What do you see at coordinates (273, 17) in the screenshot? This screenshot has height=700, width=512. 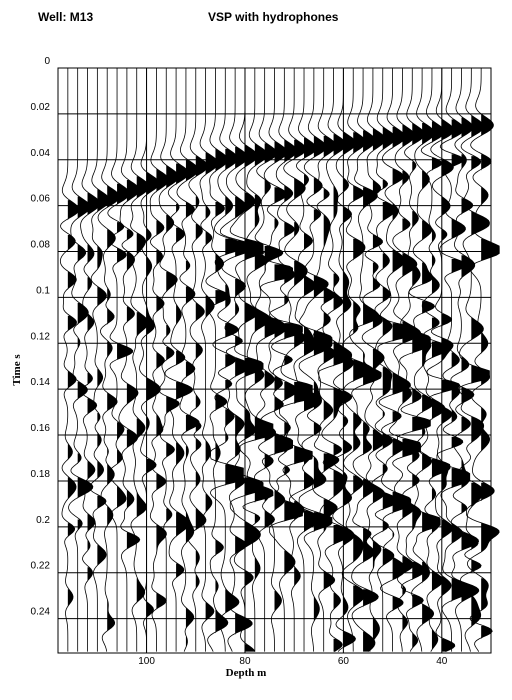 I see `chart-title: VSP with hydrophones` at bounding box center [273, 17].